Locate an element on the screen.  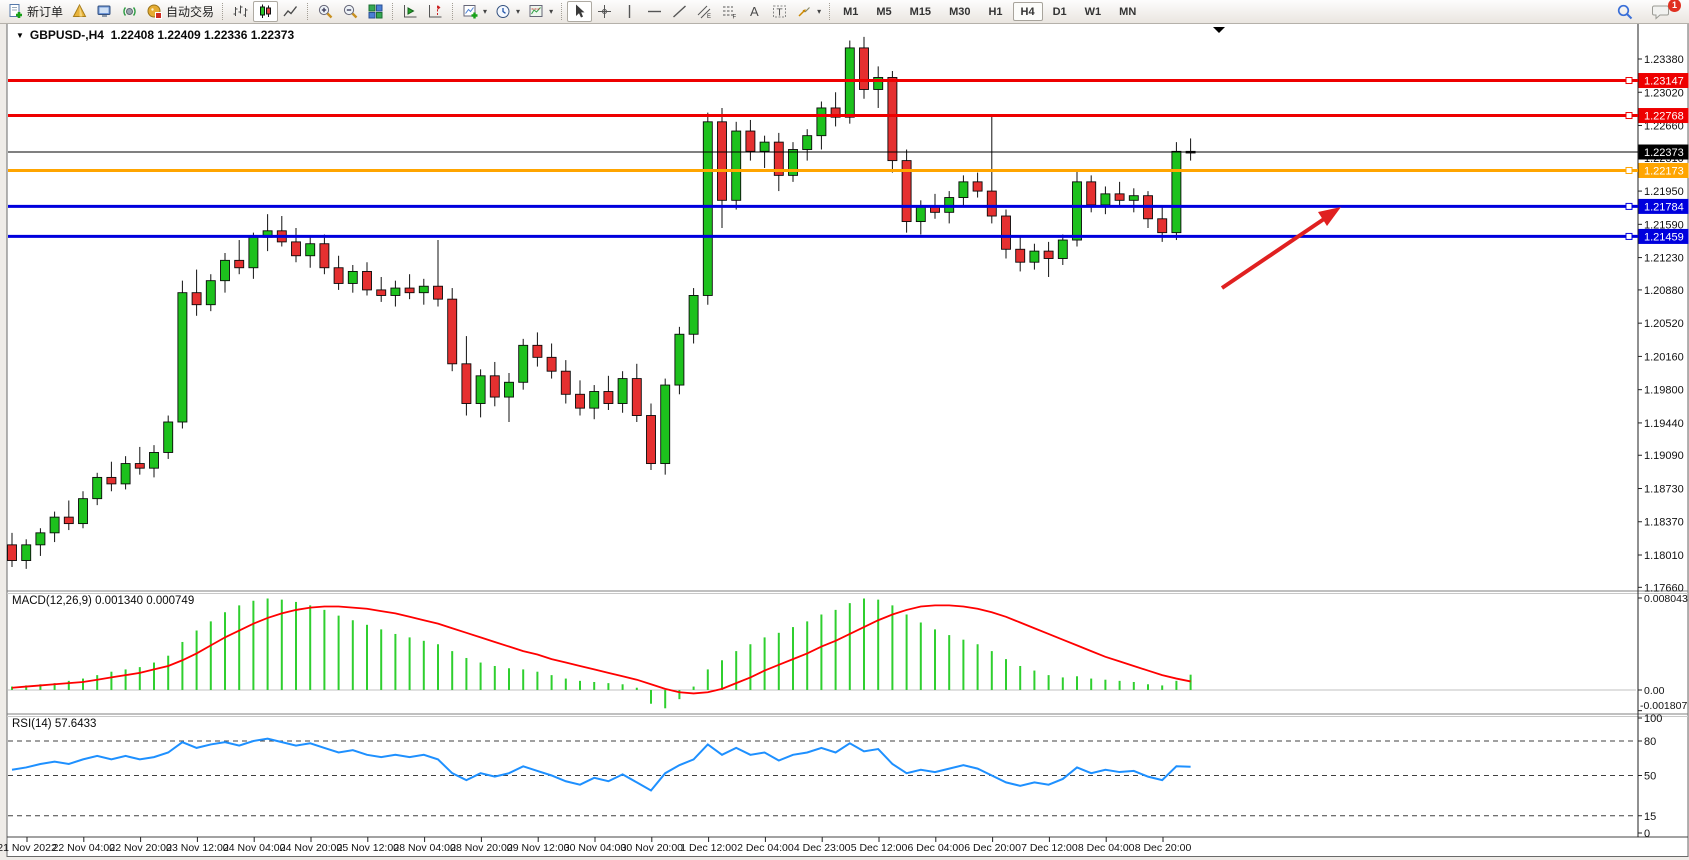
rsi-indicator-label: RSI(14) 57.6433 is located at coordinates (54, 724).